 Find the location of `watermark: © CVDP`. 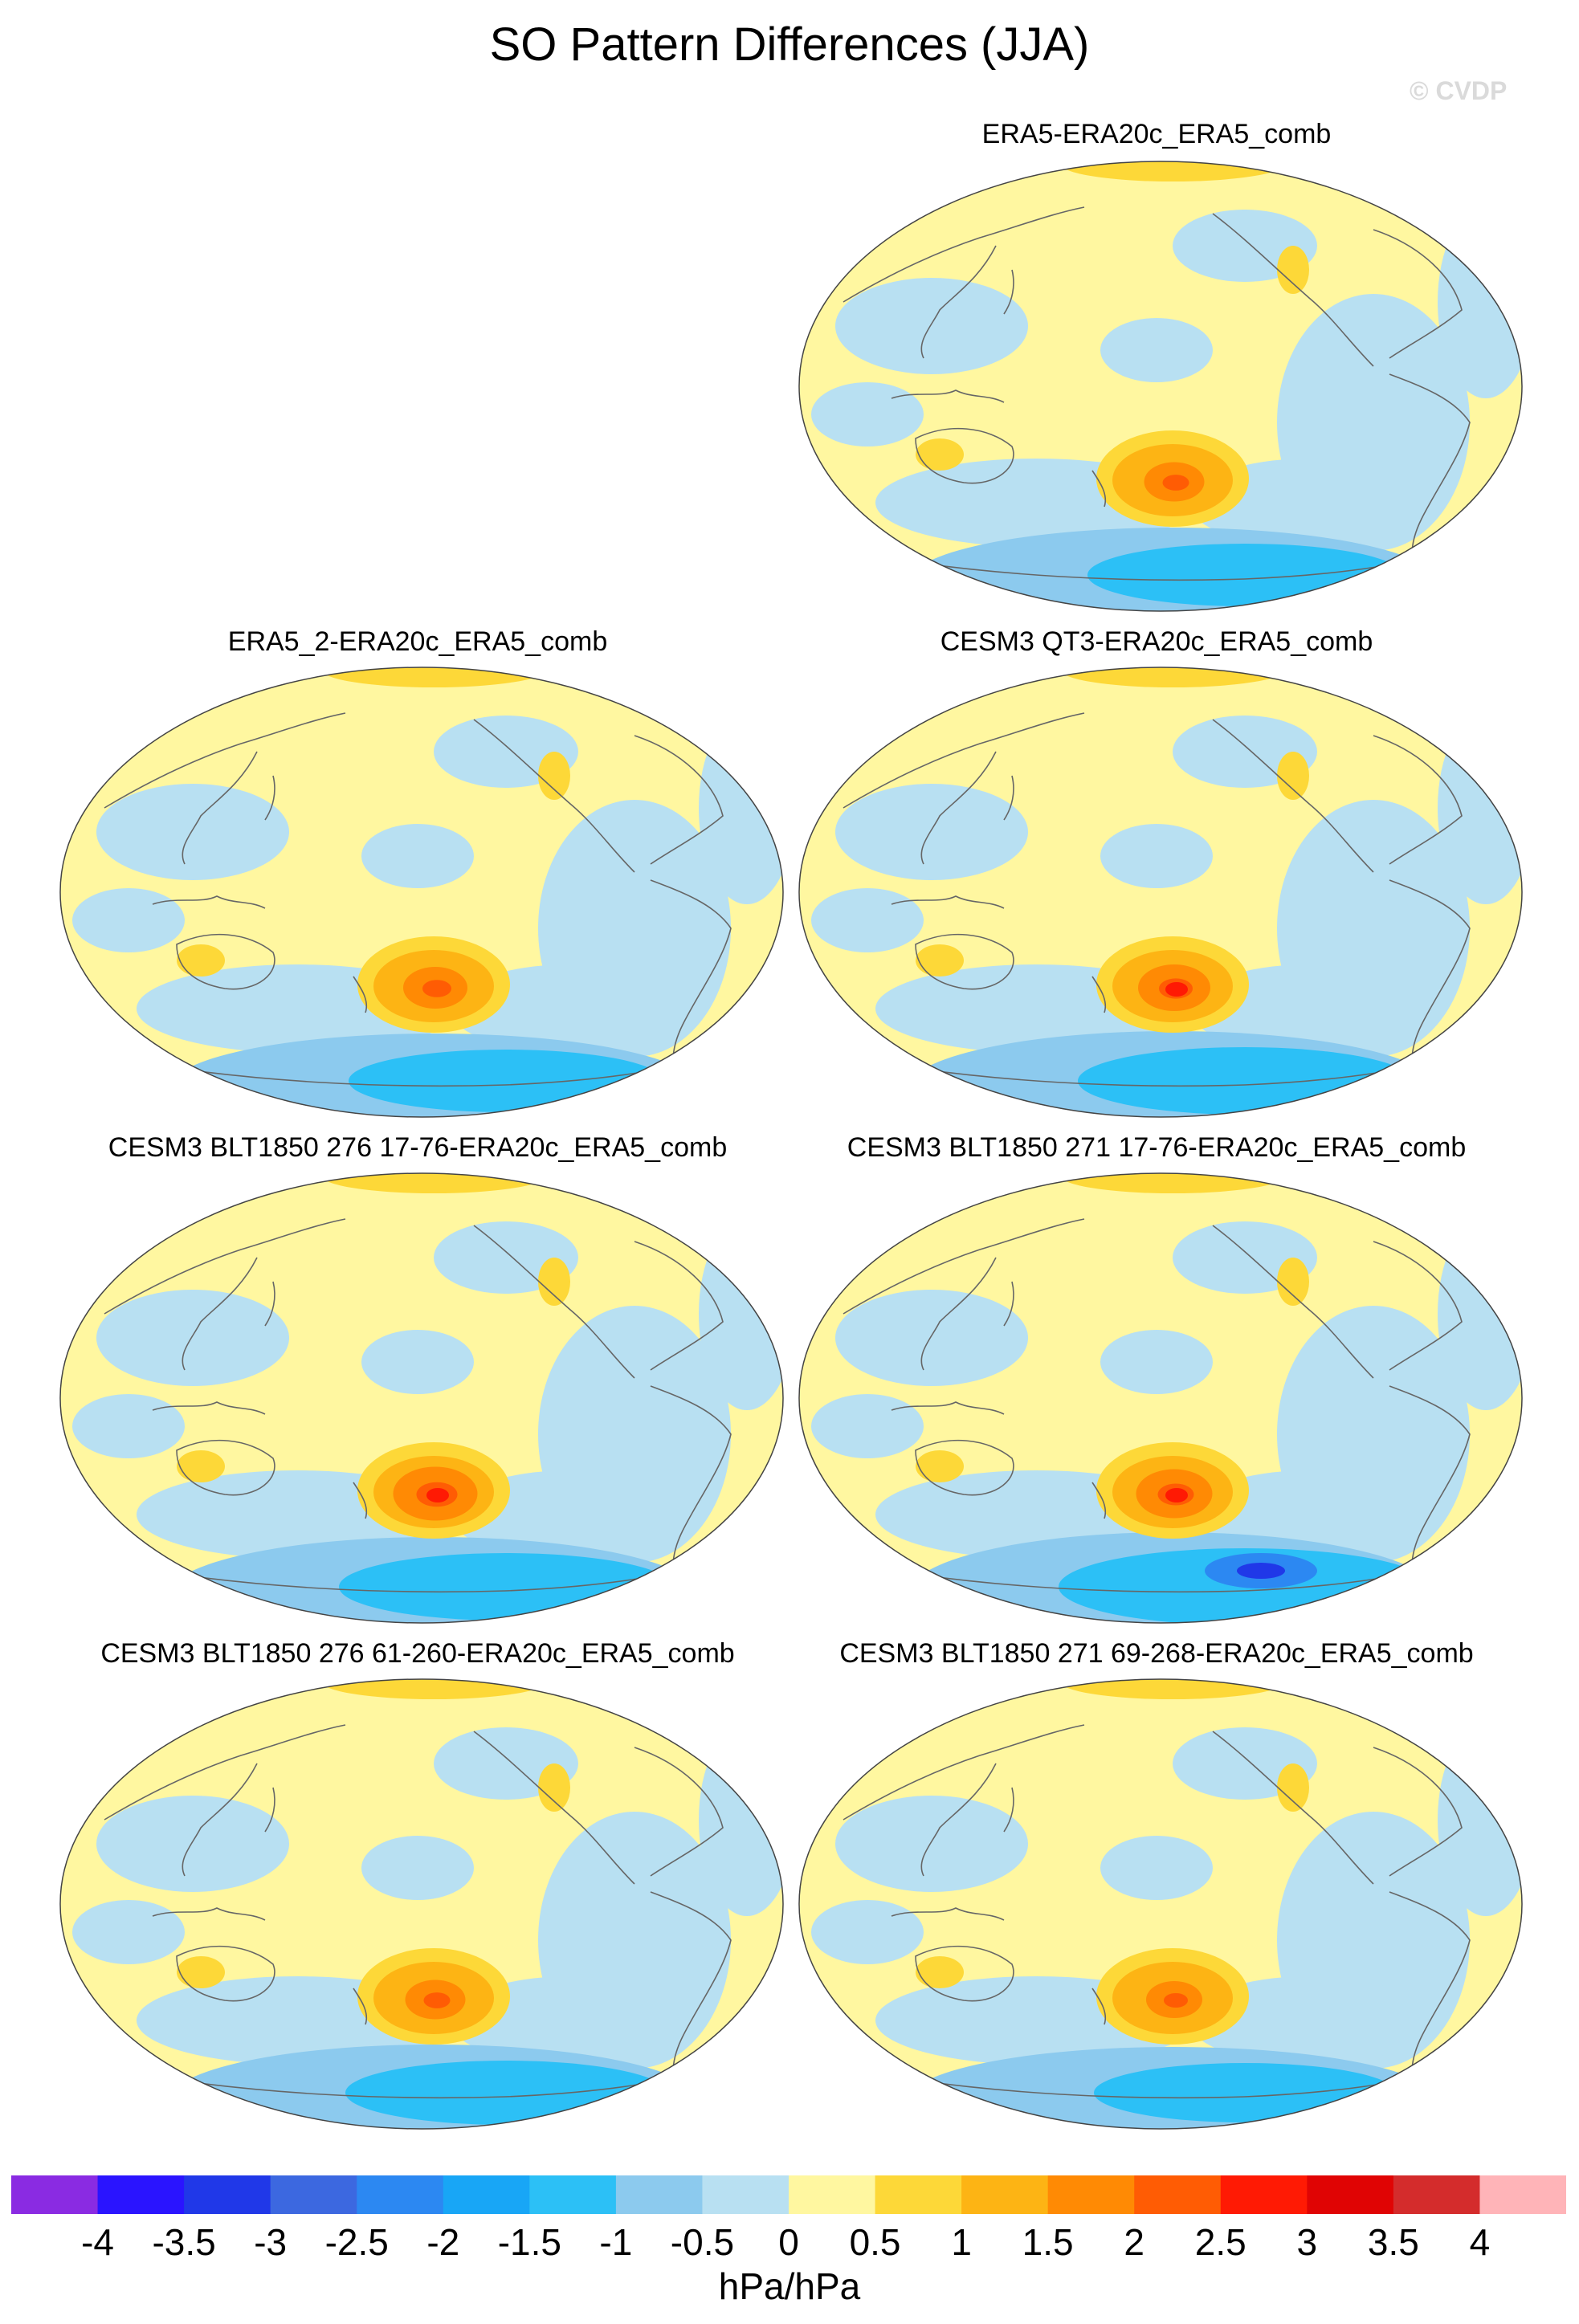

watermark: © CVDP is located at coordinates (1459, 91).